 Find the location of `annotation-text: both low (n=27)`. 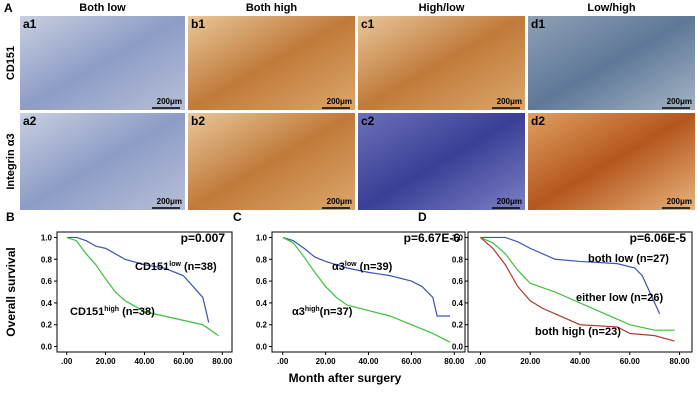

annotation-text: both low (n=27) is located at coordinates (628, 259).